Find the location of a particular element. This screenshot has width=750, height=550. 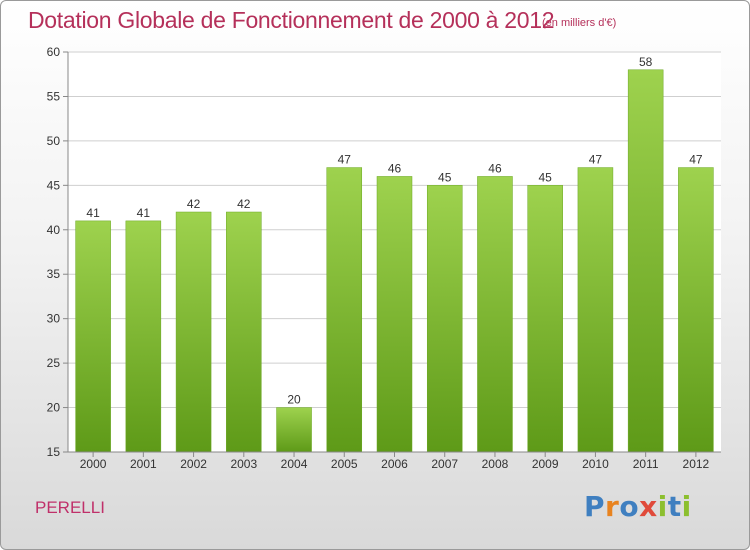

proxiti-logo: Proxiti is located at coordinates (638, 506).